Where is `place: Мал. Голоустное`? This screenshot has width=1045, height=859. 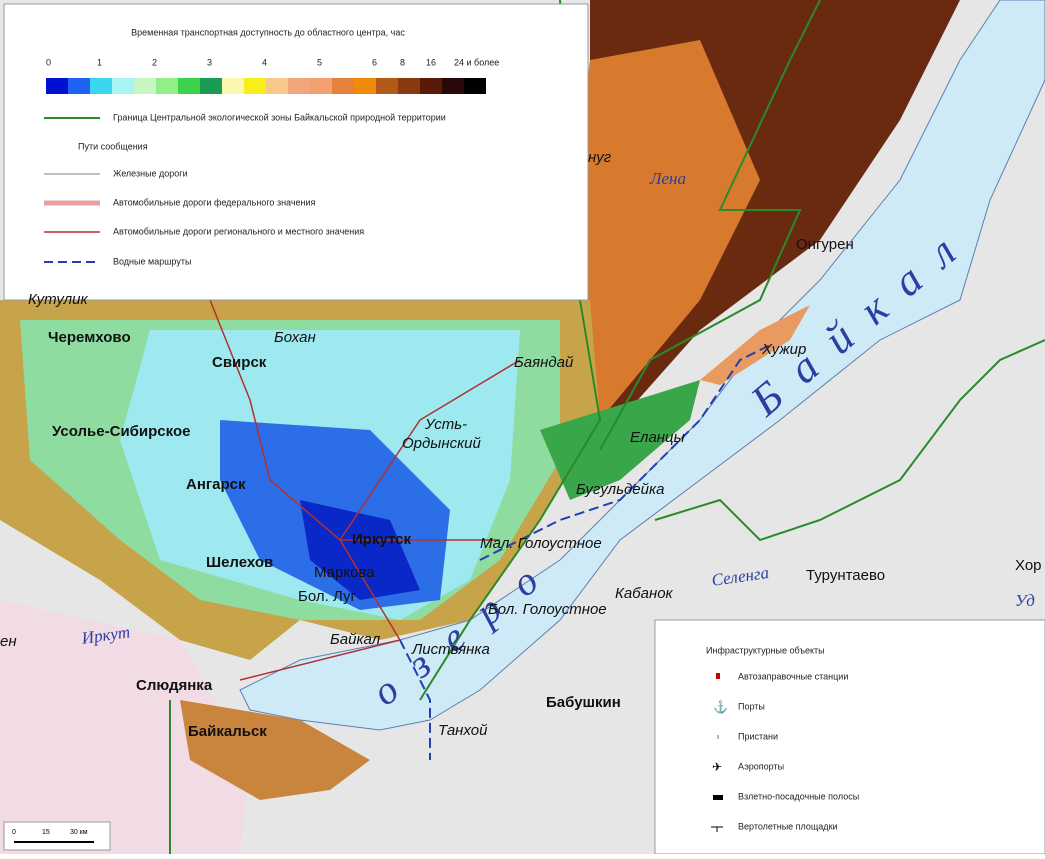 place: Мал. Голоустное is located at coordinates (541, 543).